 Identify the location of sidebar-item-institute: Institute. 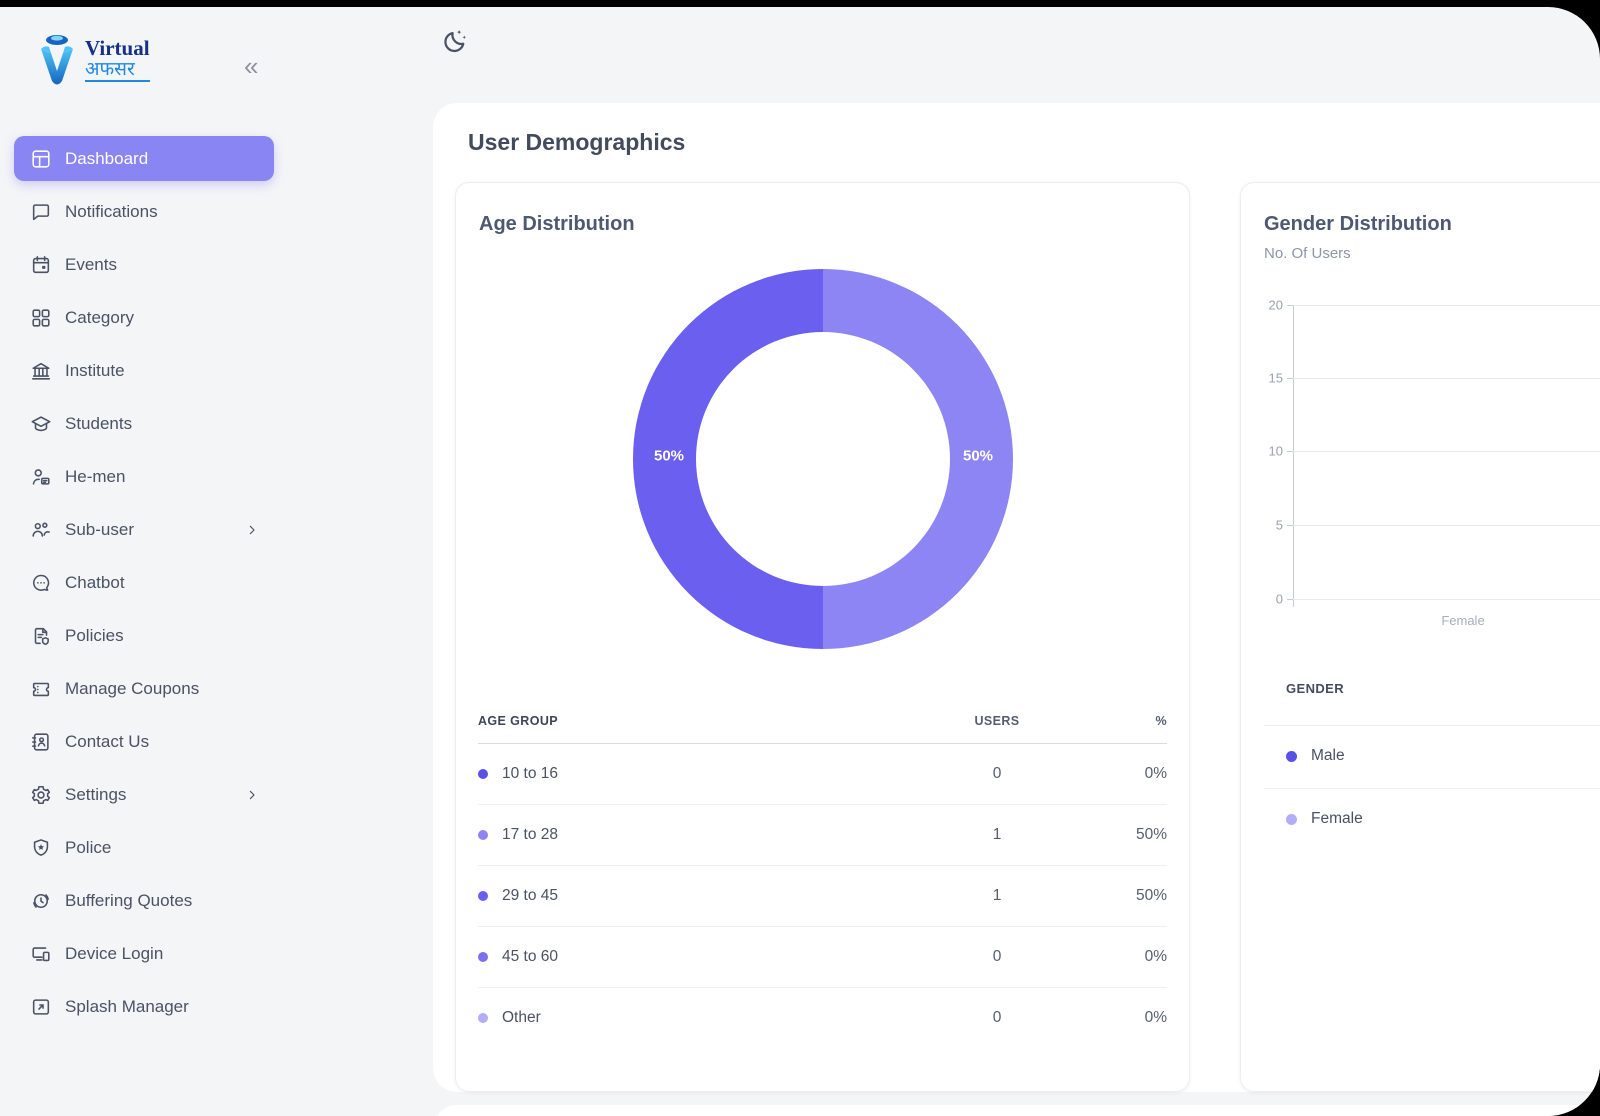
(144, 370).